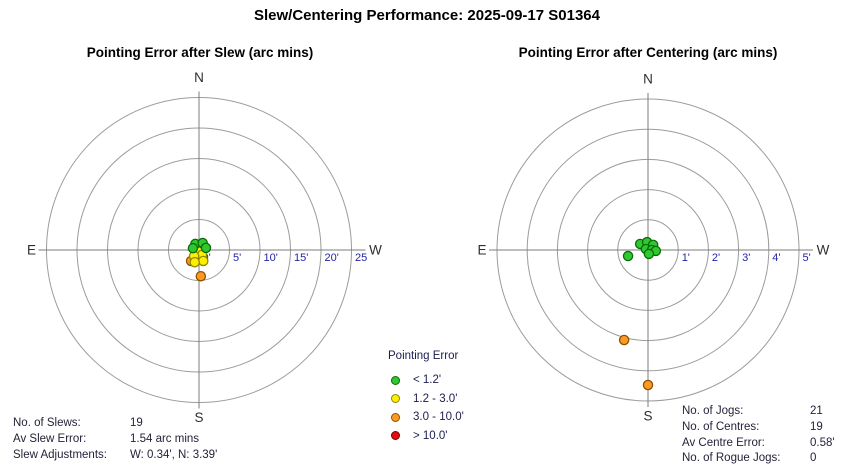  What do you see at coordinates (776, 258) in the screenshot?
I see `ring-label: 4'` at bounding box center [776, 258].